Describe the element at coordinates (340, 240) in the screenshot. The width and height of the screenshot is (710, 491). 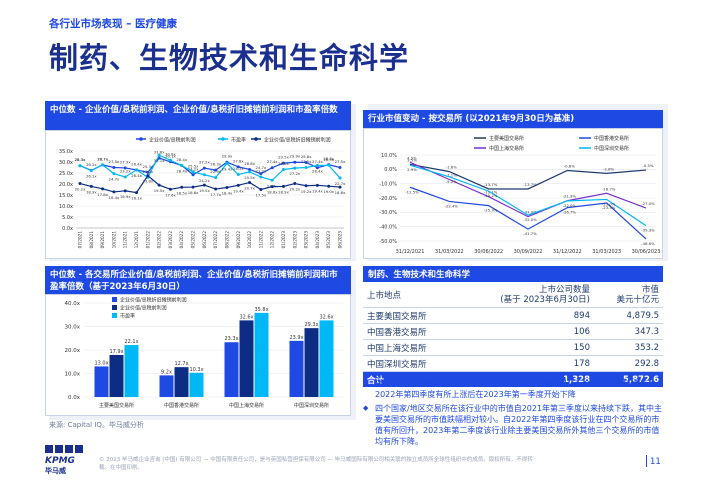
I see `x-tick-label: 06/2023` at that location.